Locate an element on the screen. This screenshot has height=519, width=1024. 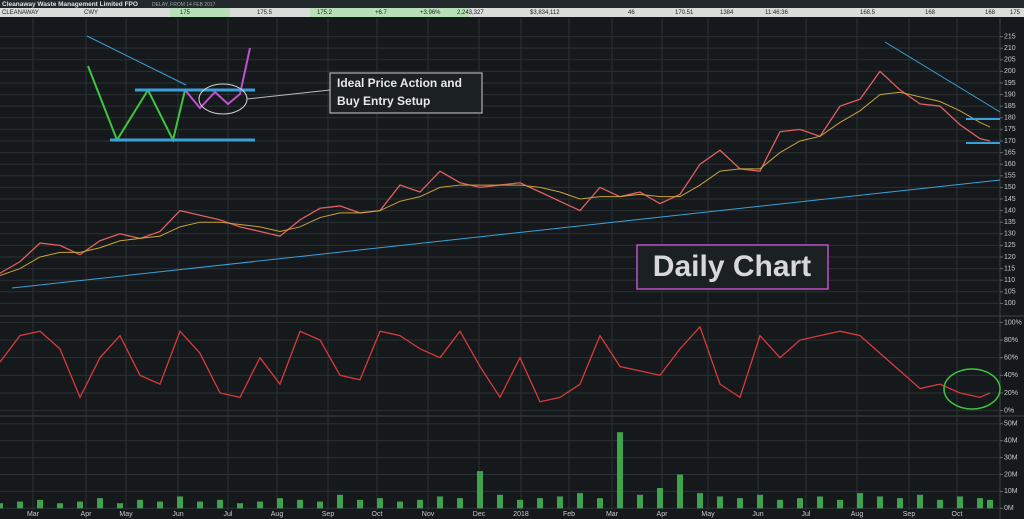
y-tick-label: 20M is located at coordinates (1011, 474).